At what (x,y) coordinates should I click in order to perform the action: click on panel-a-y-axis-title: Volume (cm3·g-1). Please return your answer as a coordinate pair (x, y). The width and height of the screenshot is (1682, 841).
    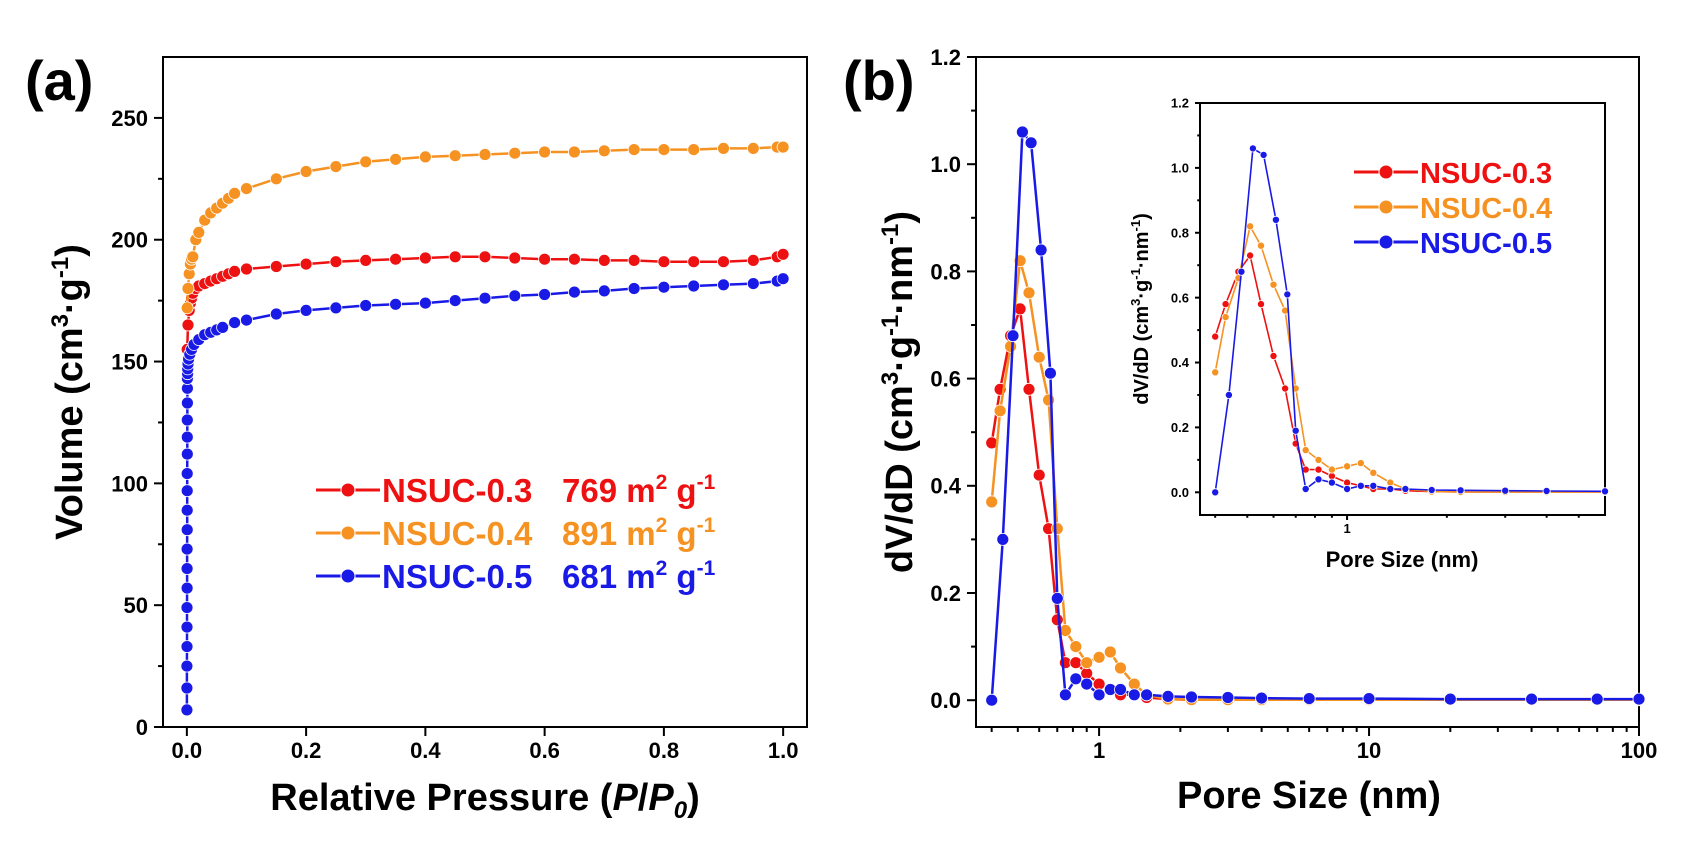
    Looking at the image, I should click on (69, 392).